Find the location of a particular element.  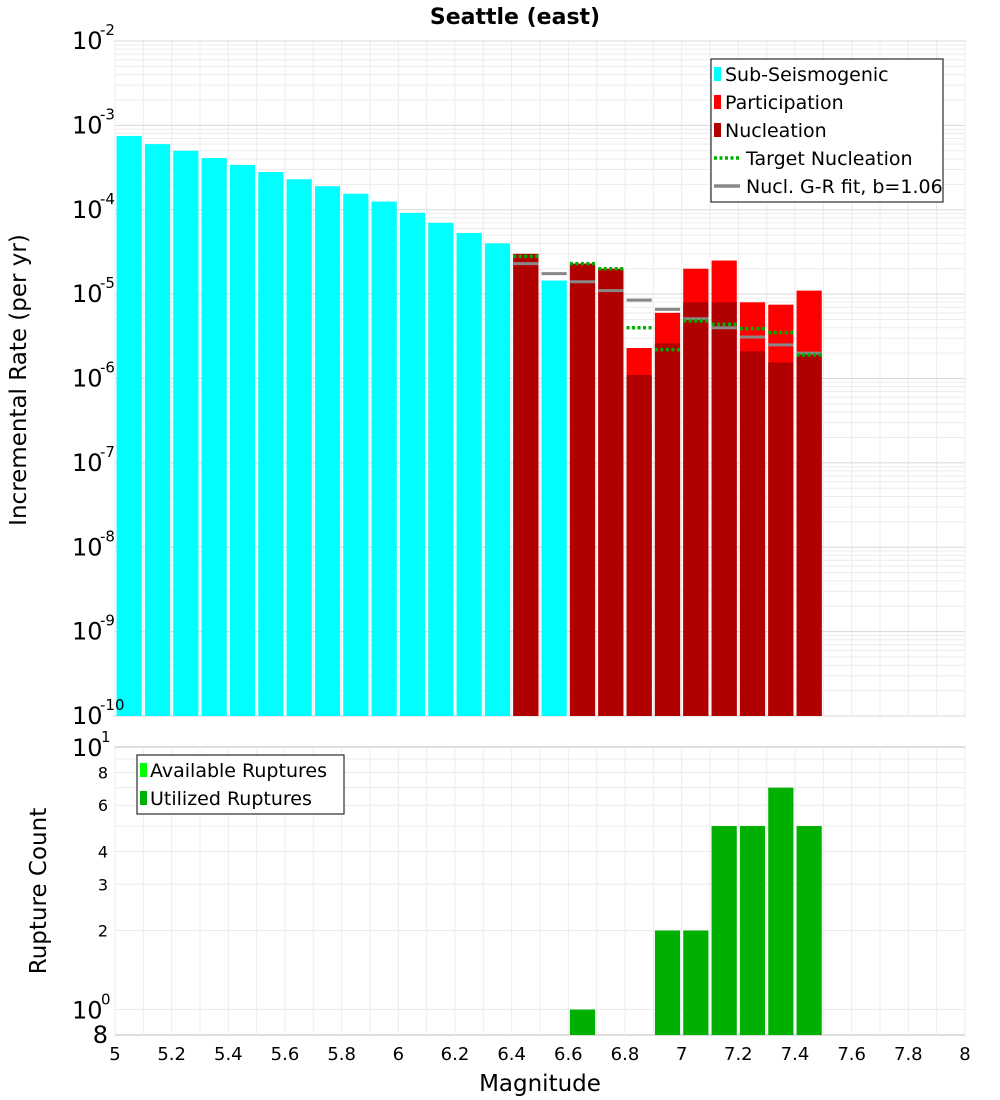

x-tick-labels: 5 5.2 5.4 5.6 5.8 6 6.2 6.4 6.6 6.8 7 7.2 7.4 7.6 7.8 8 is located at coordinates (539, 1054).